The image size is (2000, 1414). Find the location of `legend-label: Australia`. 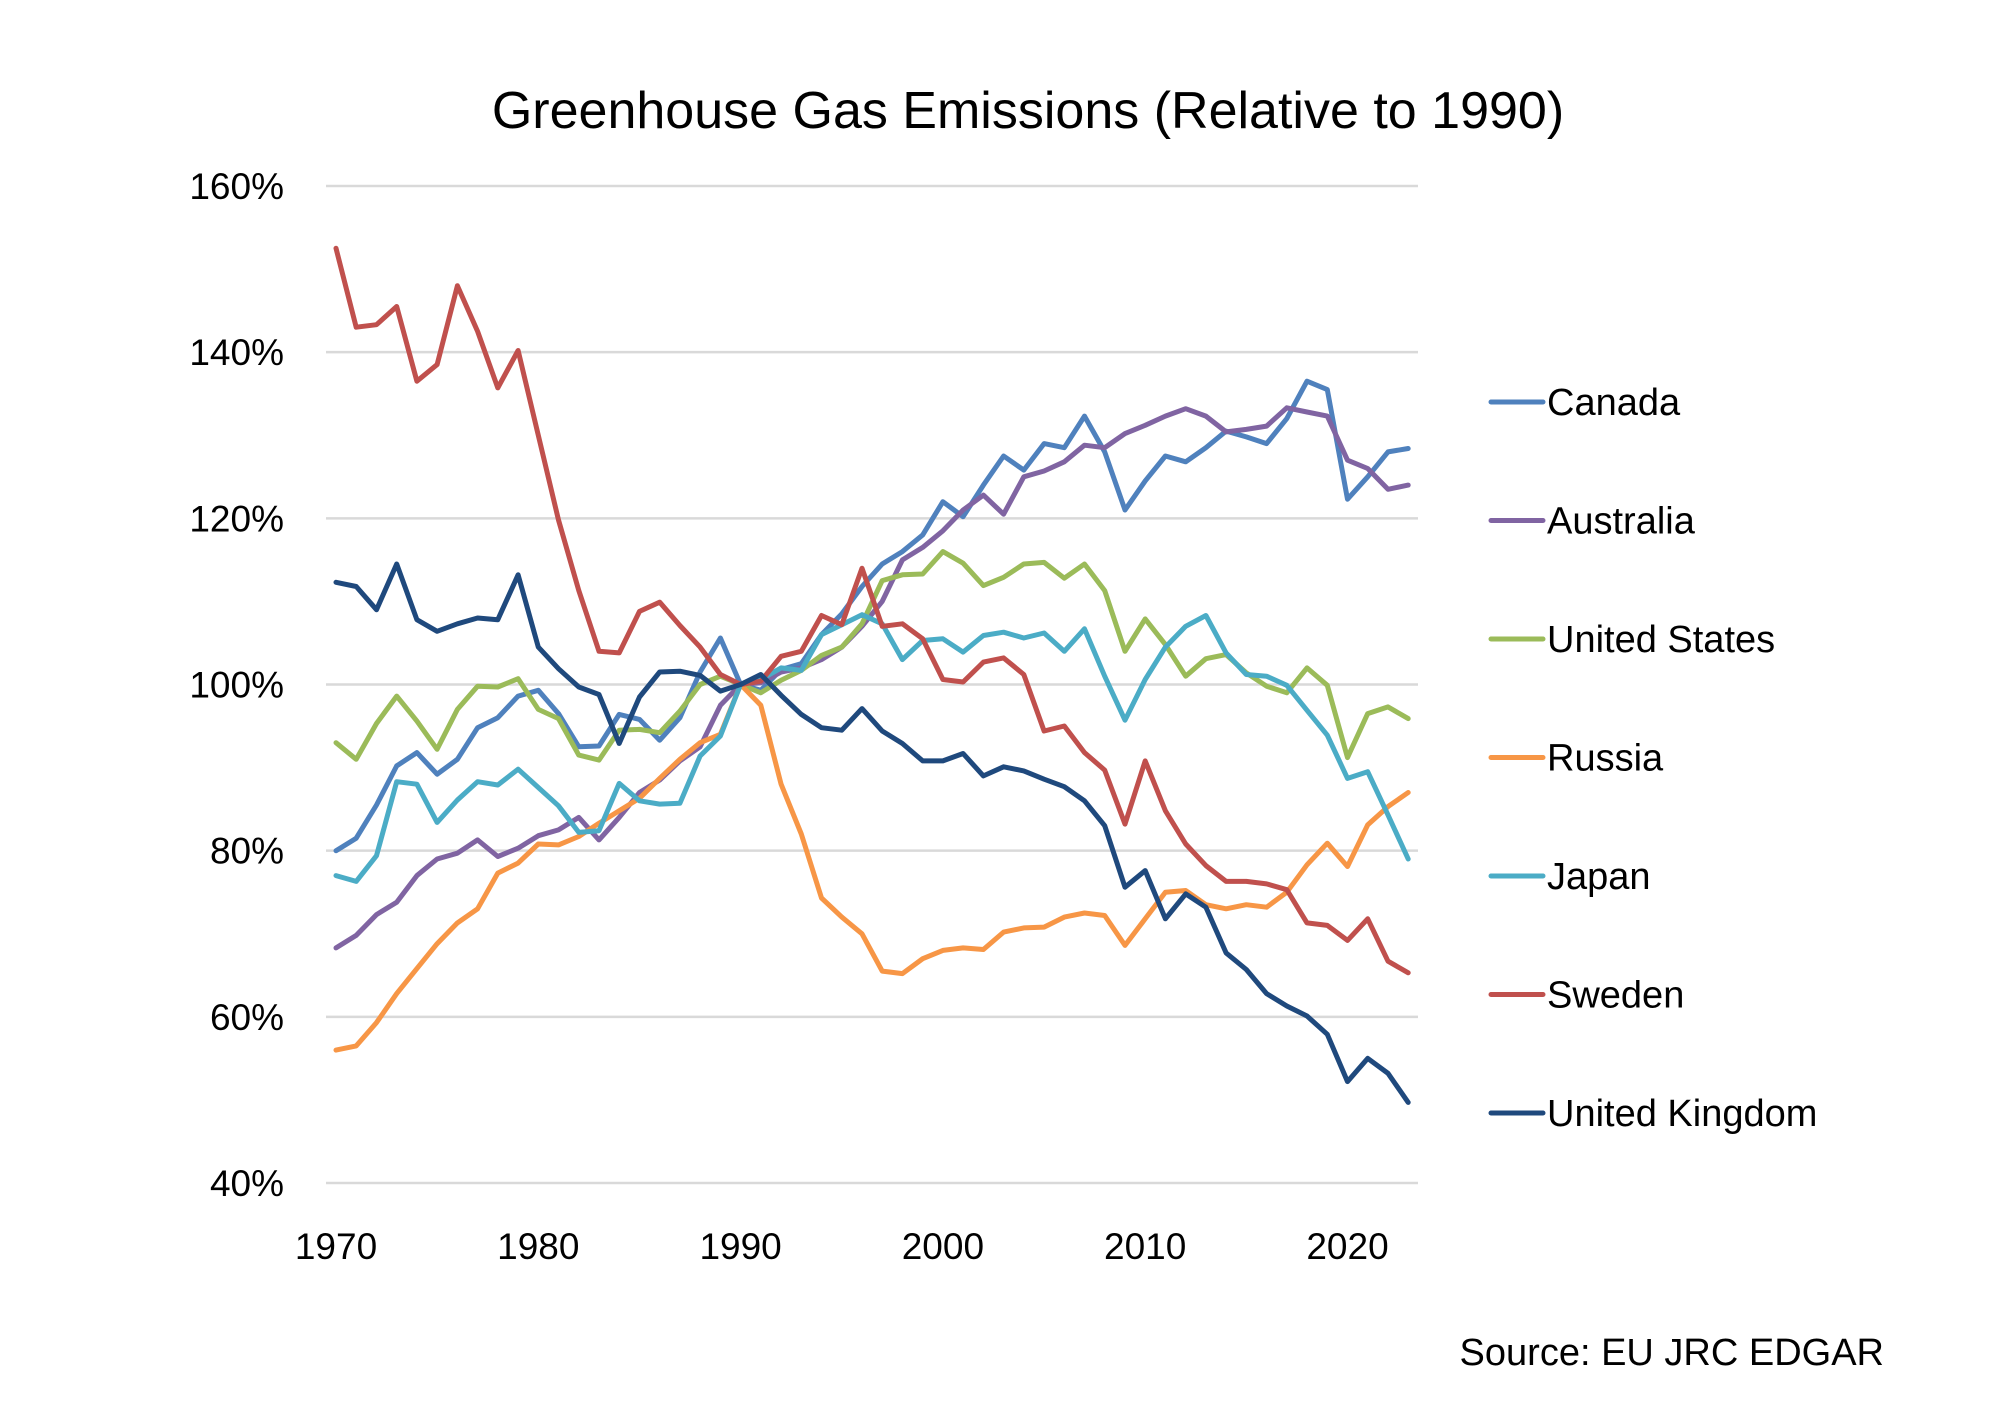

legend-label: Australia is located at coordinates (1621, 522).